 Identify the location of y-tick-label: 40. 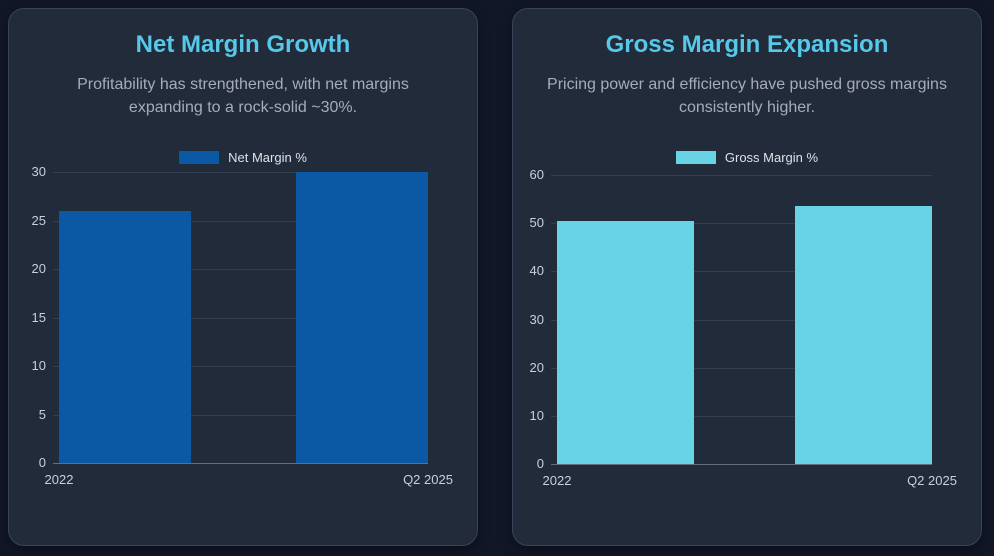
(536, 271).